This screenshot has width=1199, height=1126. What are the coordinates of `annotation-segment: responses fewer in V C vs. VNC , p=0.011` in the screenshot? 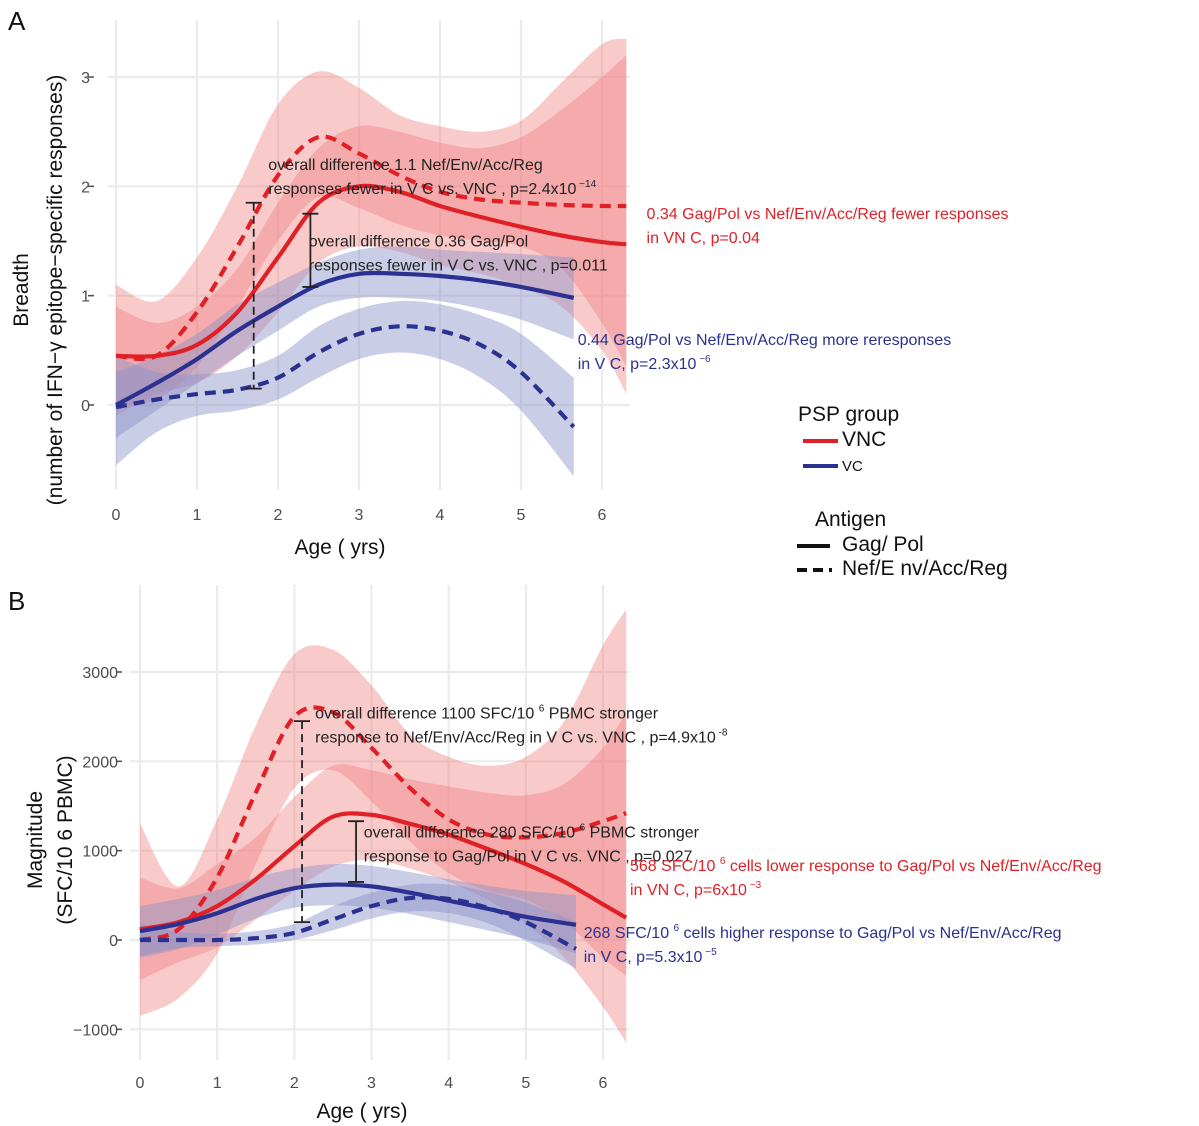 It's located at (458, 265).